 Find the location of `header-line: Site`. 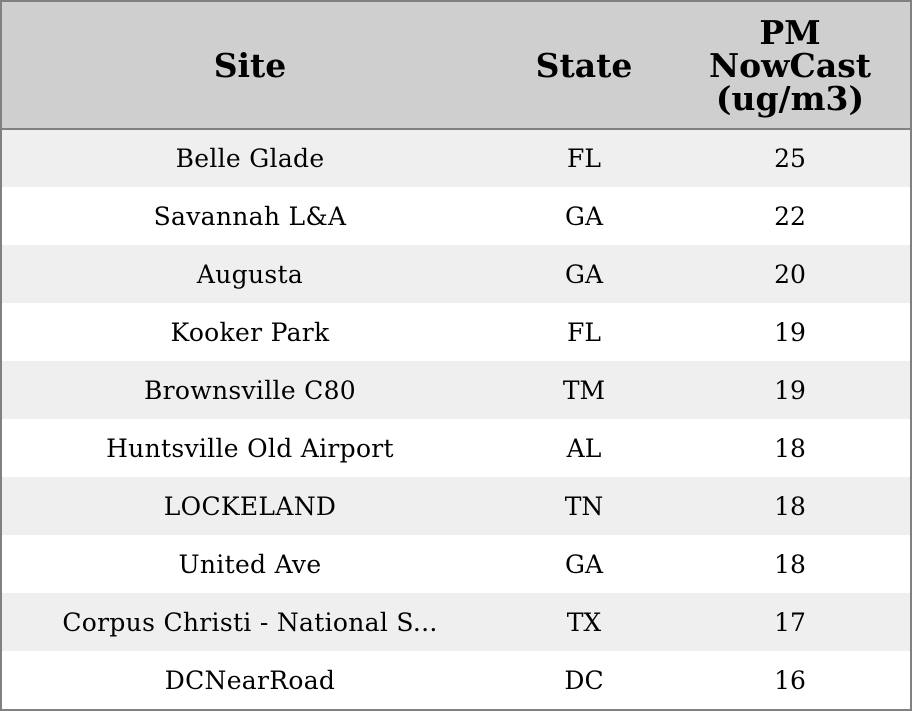

header-line: Site is located at coordinates (250, 65).